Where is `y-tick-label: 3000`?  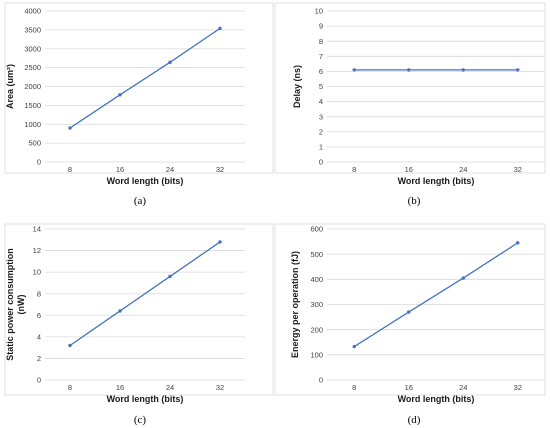 y-tick-label: 3000 is located at coordinates (32, 48).